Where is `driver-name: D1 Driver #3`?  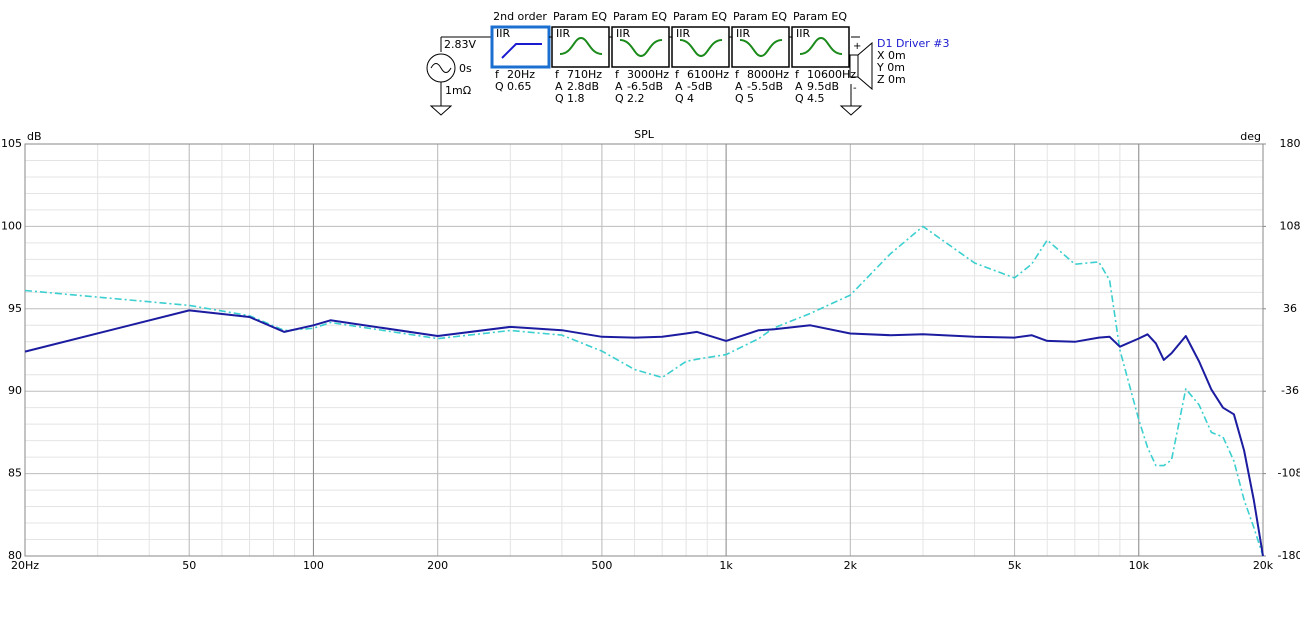 driver-name: D1 Driver #3 is located at coordinates (913, 43).